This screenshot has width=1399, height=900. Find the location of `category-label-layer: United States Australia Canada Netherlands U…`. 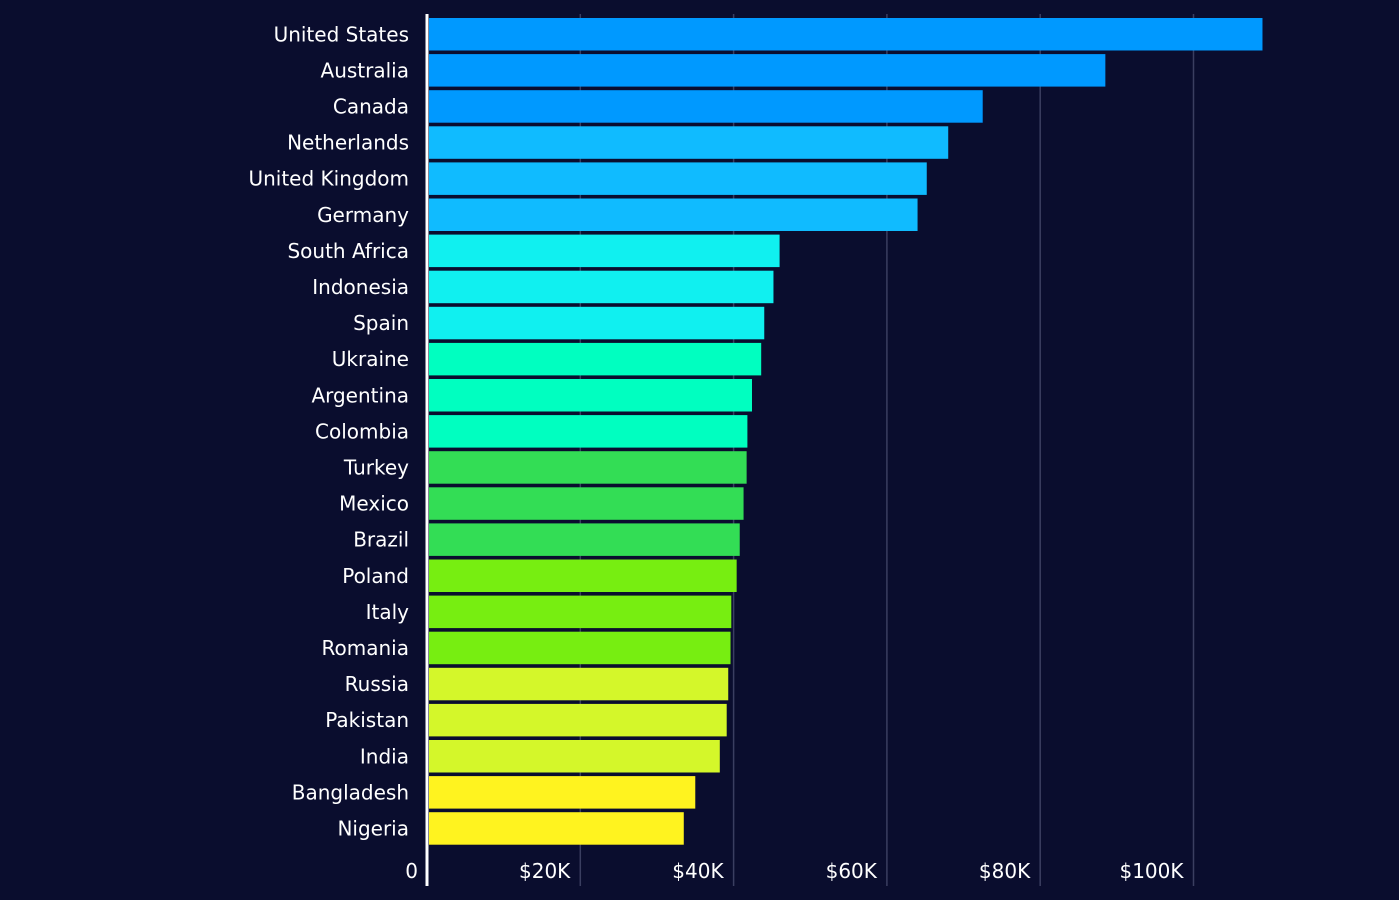

category-label-layer: United States Australia Canada Netherlands U… is located at coordinates (328, 431).